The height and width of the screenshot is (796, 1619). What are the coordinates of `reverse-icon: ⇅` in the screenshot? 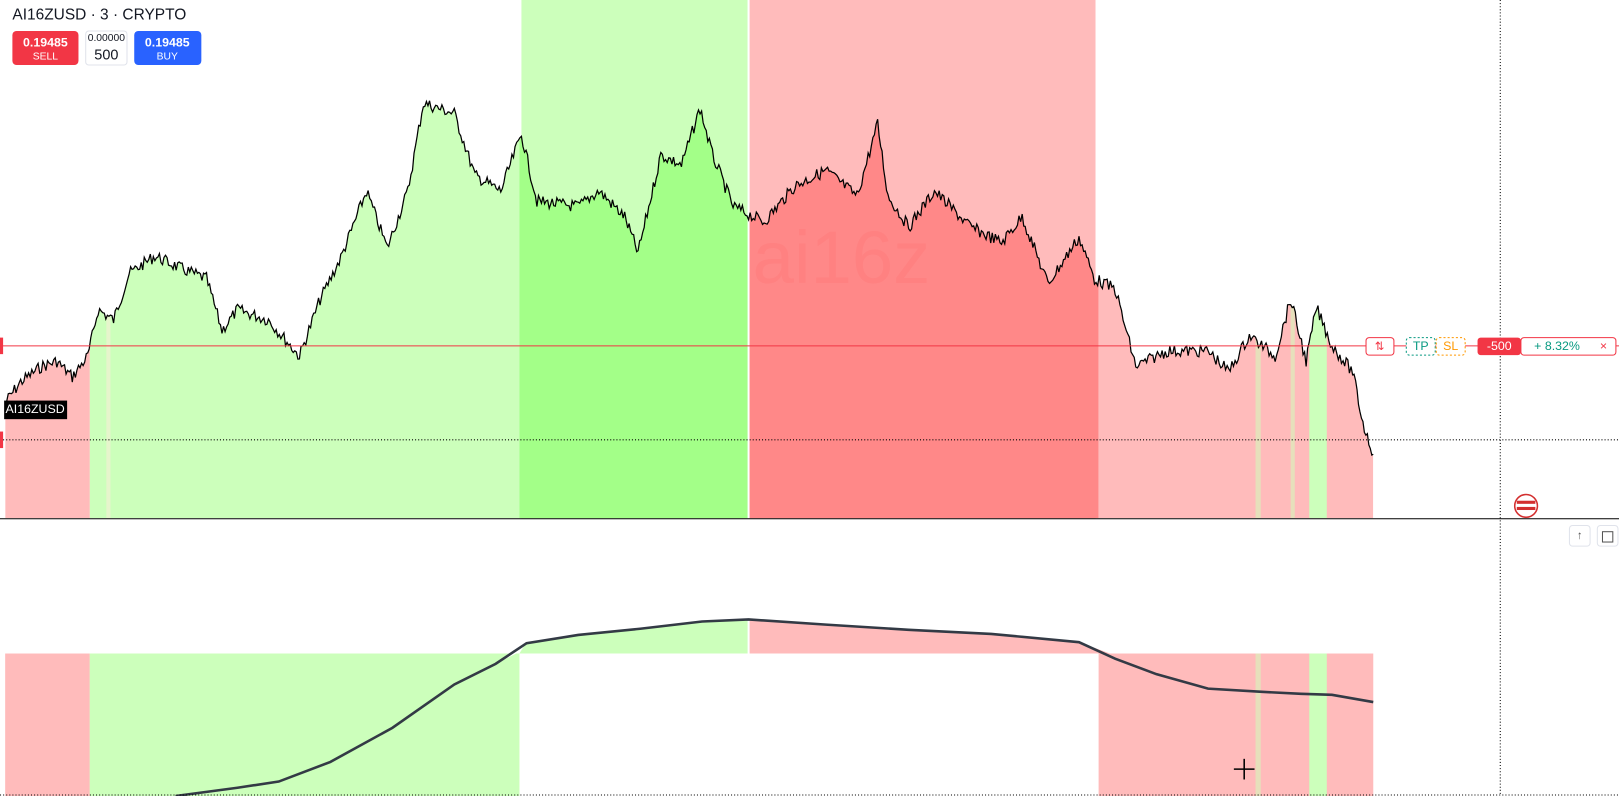 It's located at (1380, 347).